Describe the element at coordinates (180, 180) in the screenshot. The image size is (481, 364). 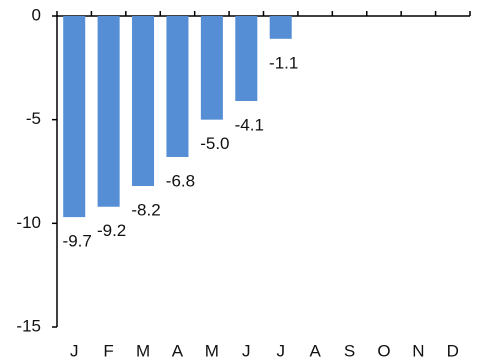
I see `data-label: -6.8` at that location.